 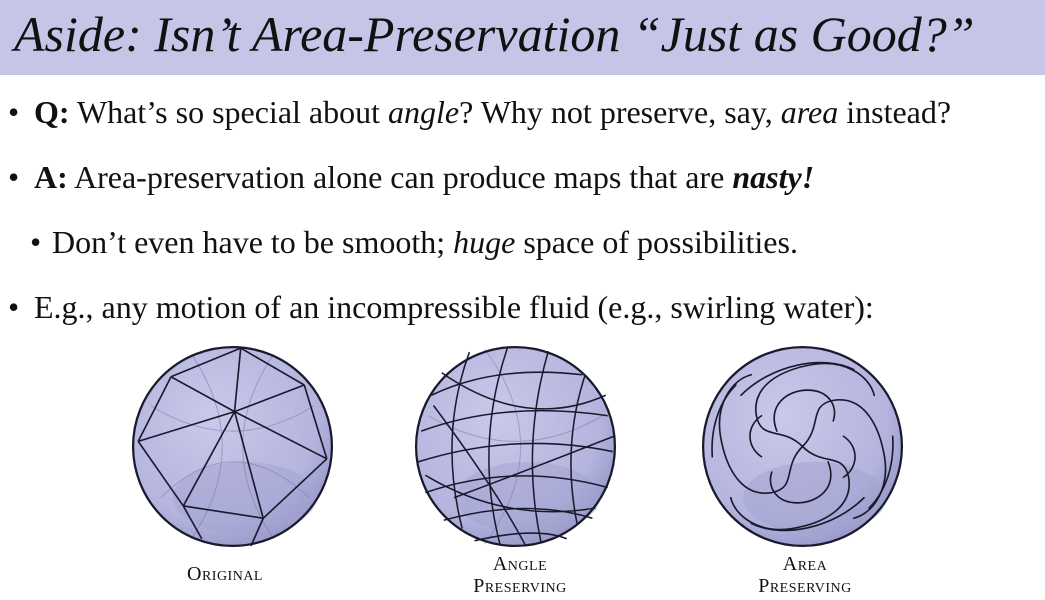 I want to click on caption-line: Angle, so click(x=520, y=564).